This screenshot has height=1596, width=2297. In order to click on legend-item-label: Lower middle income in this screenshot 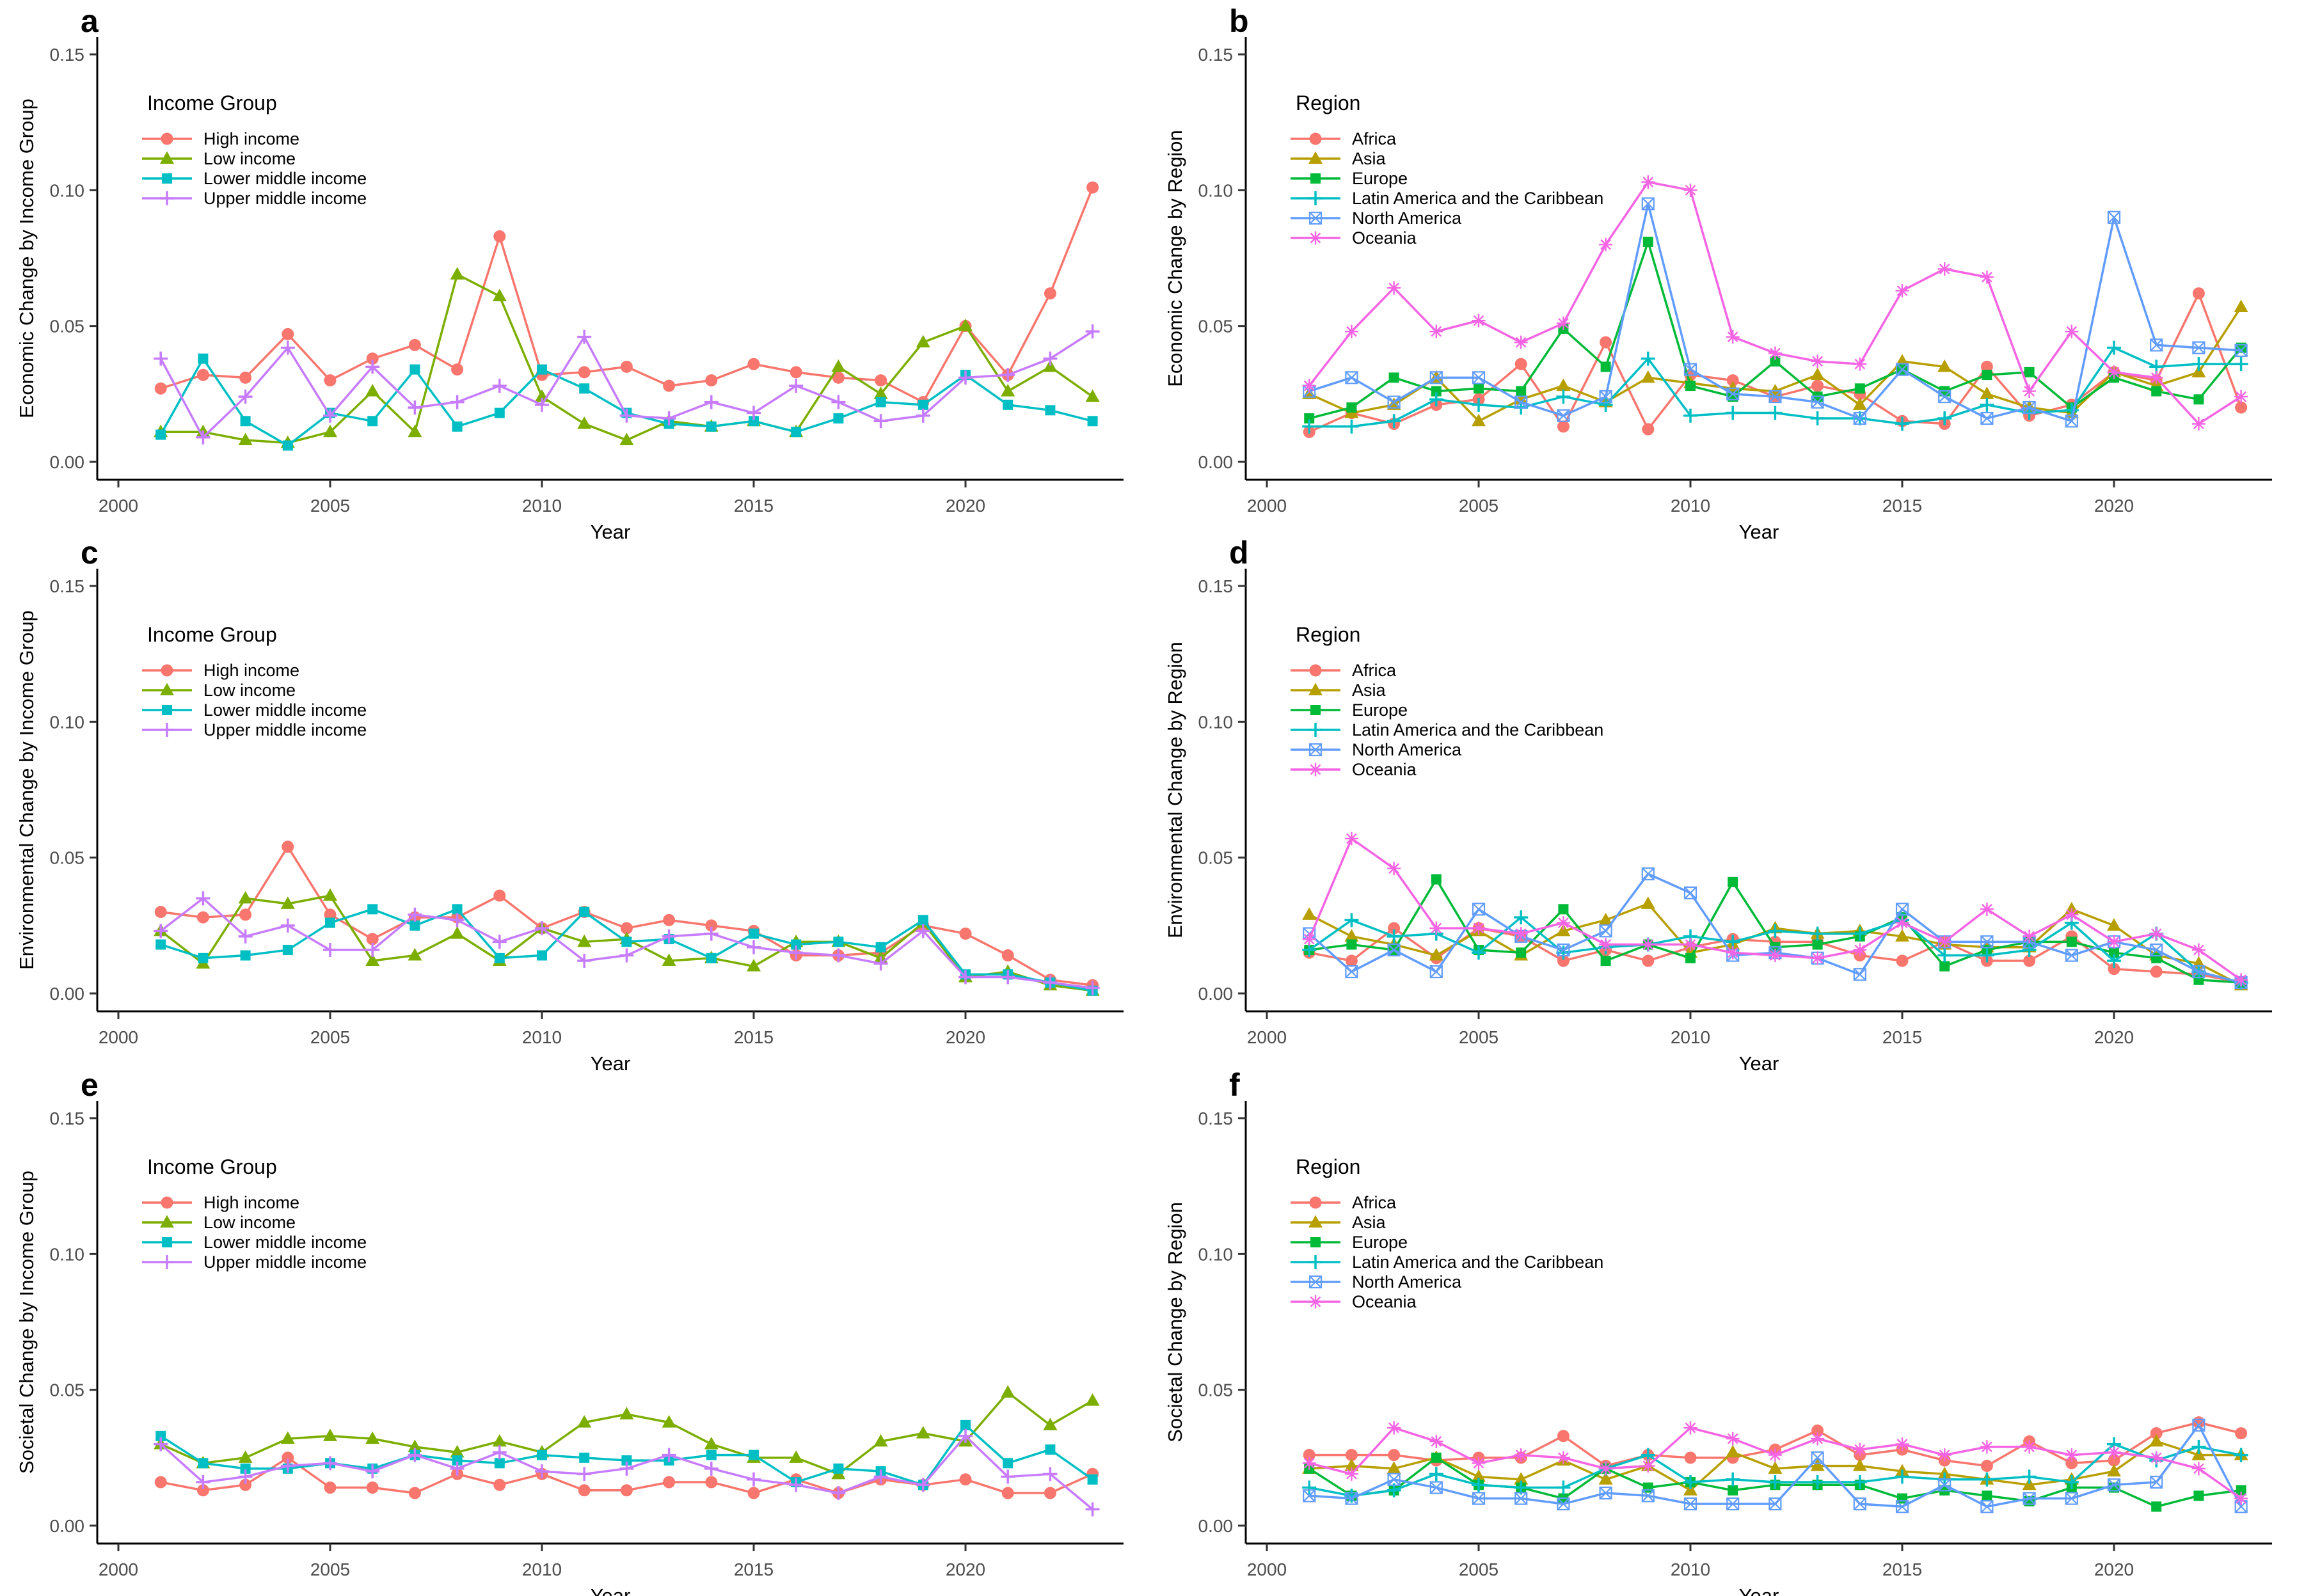, I will do `click(285, 710)`.